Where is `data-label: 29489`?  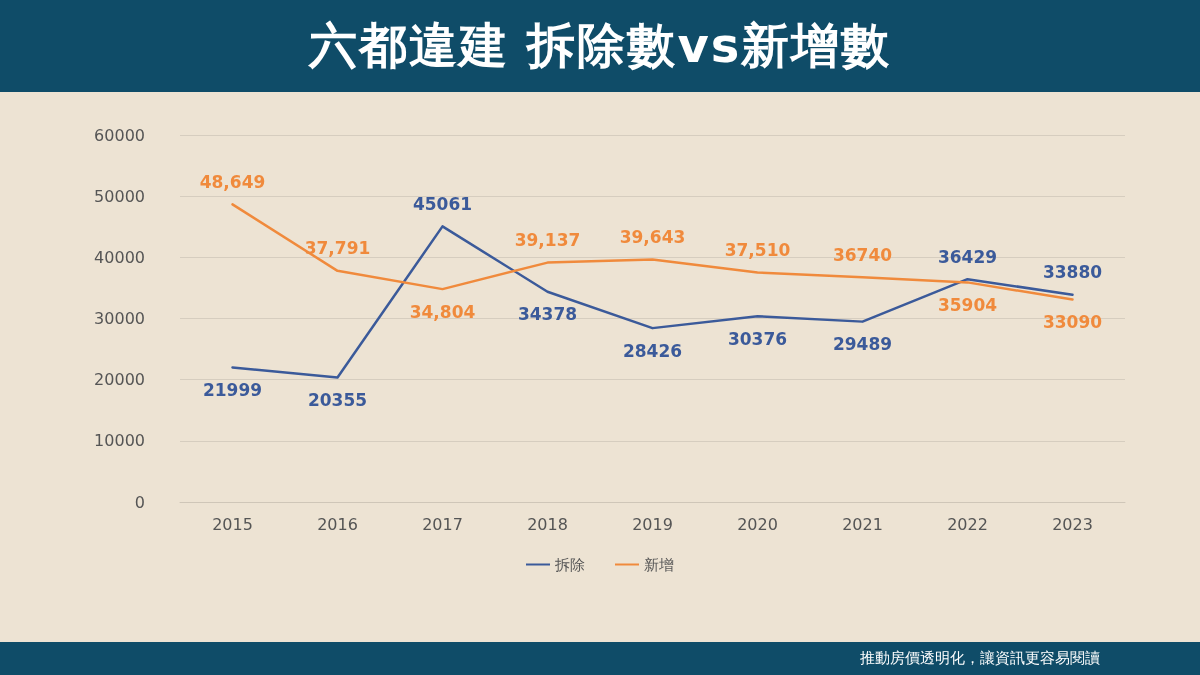 data-label: 29489 is located at coordinates (862, 344).